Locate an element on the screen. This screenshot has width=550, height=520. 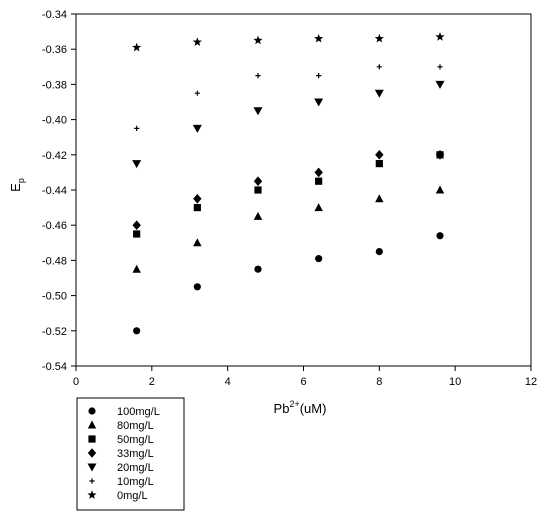
legend-marker-diamond is located at coordinates (92, 453).